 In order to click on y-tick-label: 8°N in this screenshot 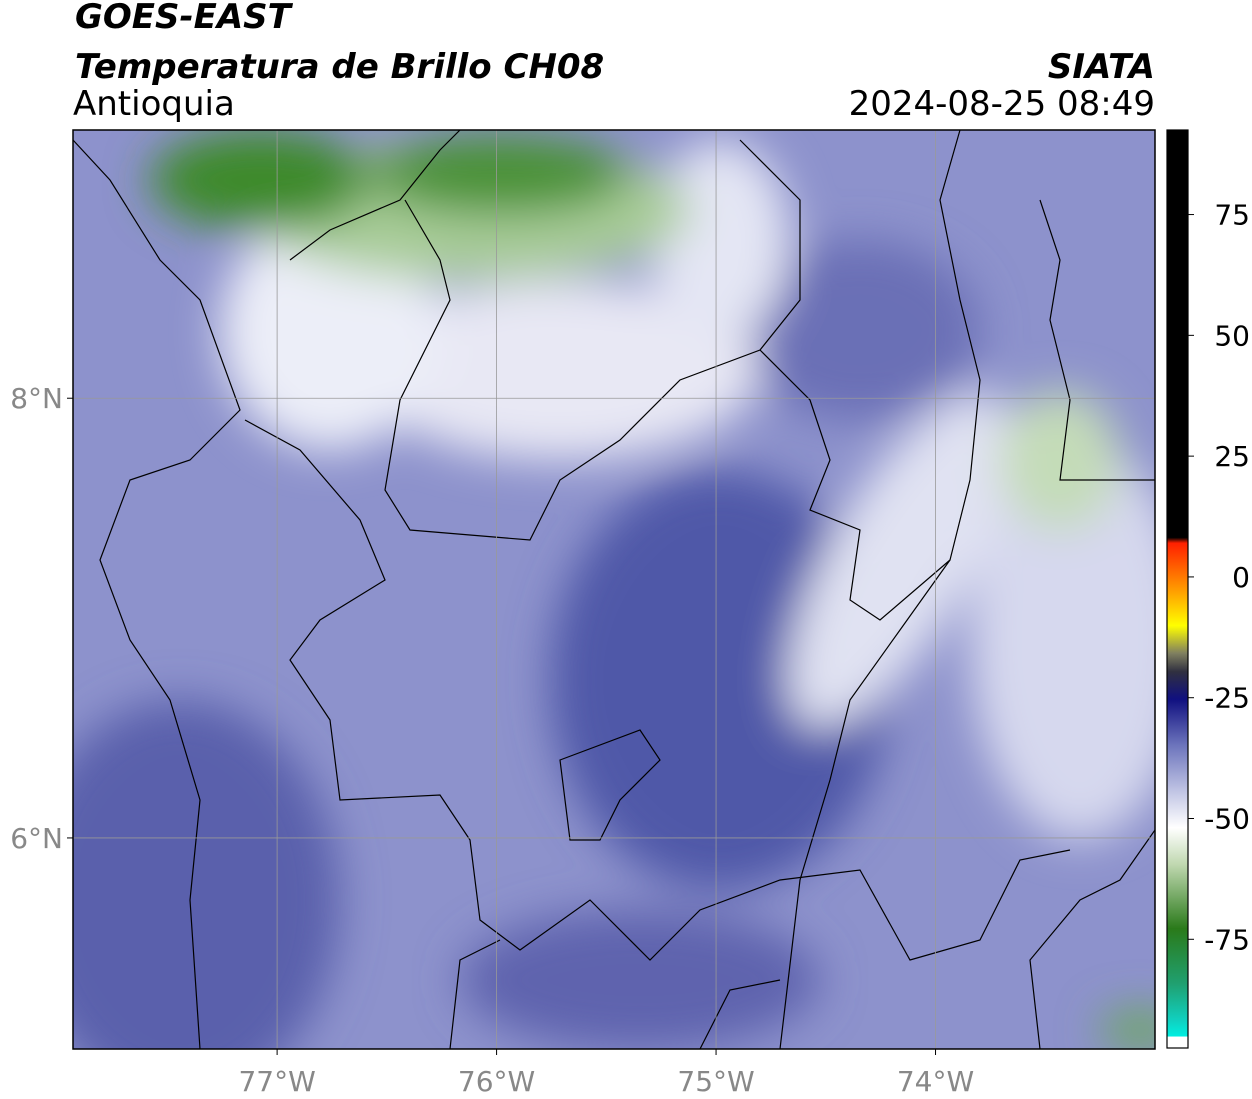, I will do `click(36, 398)`.